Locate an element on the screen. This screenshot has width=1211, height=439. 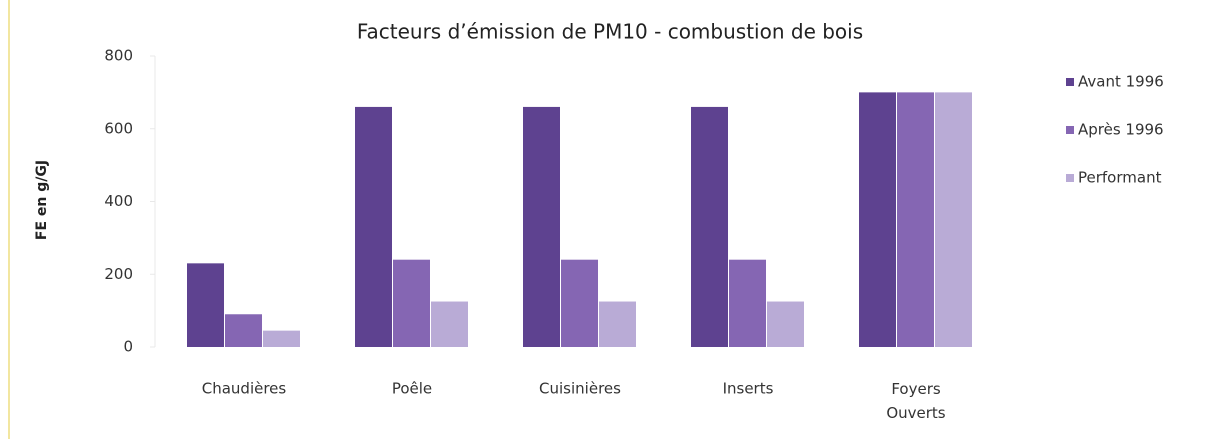
x-tick-label: Chaudières is located at coordinates (244, 389).